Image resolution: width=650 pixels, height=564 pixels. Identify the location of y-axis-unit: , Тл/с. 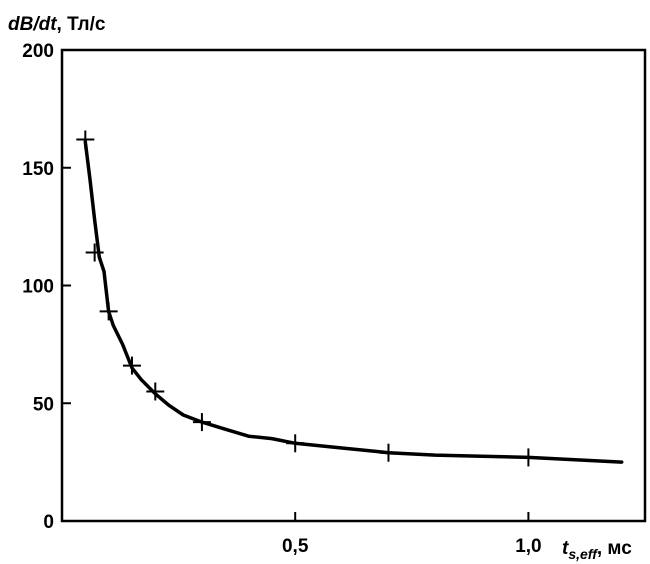
(81, 24).